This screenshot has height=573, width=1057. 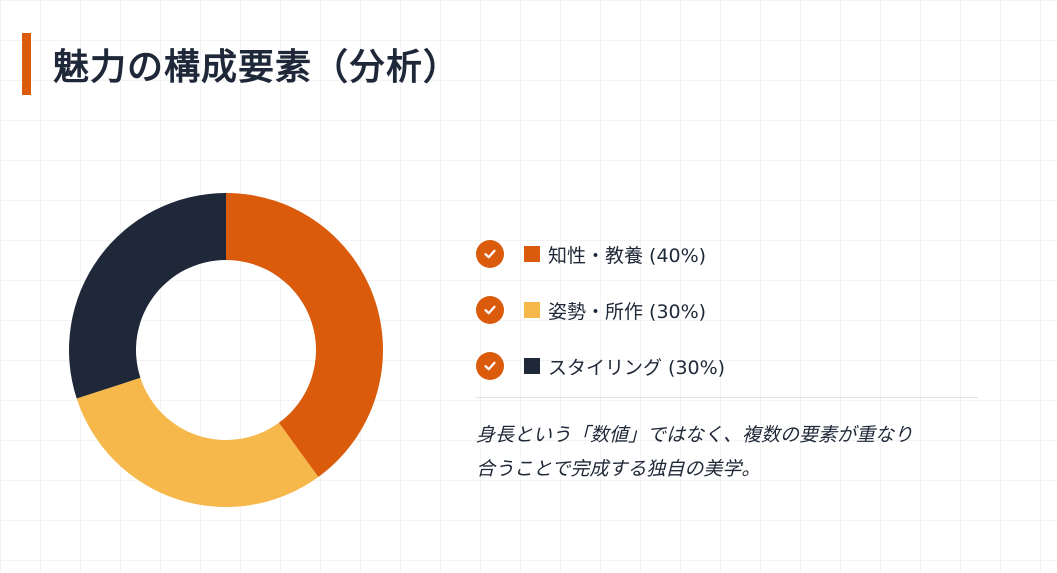 I want to click on header: 魅力の構成要素（分析）, so click(x=241, y=64).